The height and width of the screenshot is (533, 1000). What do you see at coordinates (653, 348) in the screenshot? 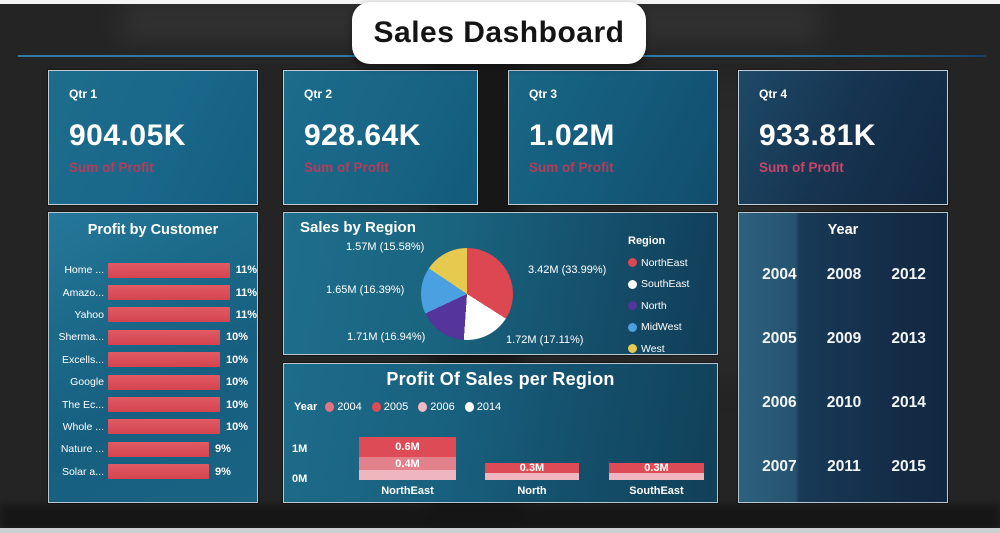
I see `legend-label: West` at bounding box center [653, 348].